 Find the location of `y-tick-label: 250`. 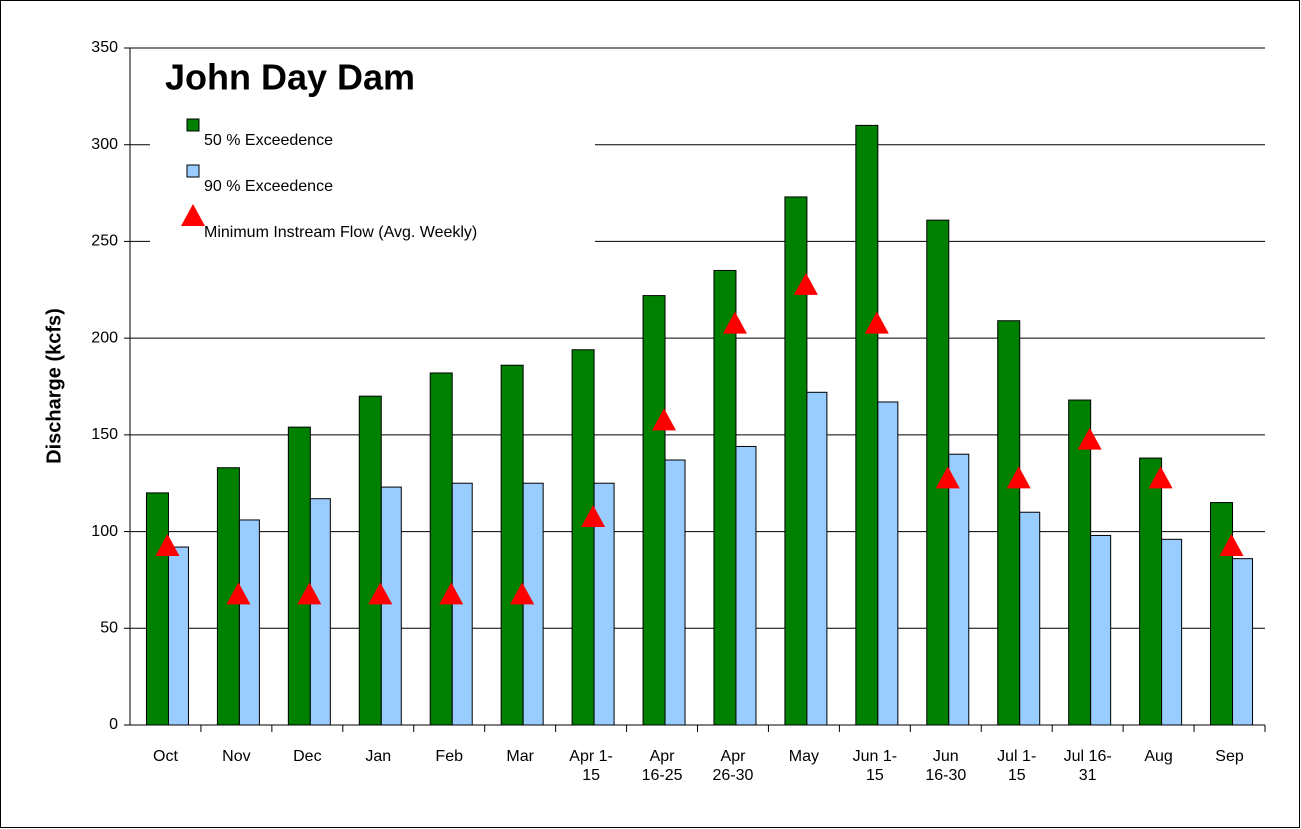

y-tick-label: 250 is located at coordinates (104, 241).